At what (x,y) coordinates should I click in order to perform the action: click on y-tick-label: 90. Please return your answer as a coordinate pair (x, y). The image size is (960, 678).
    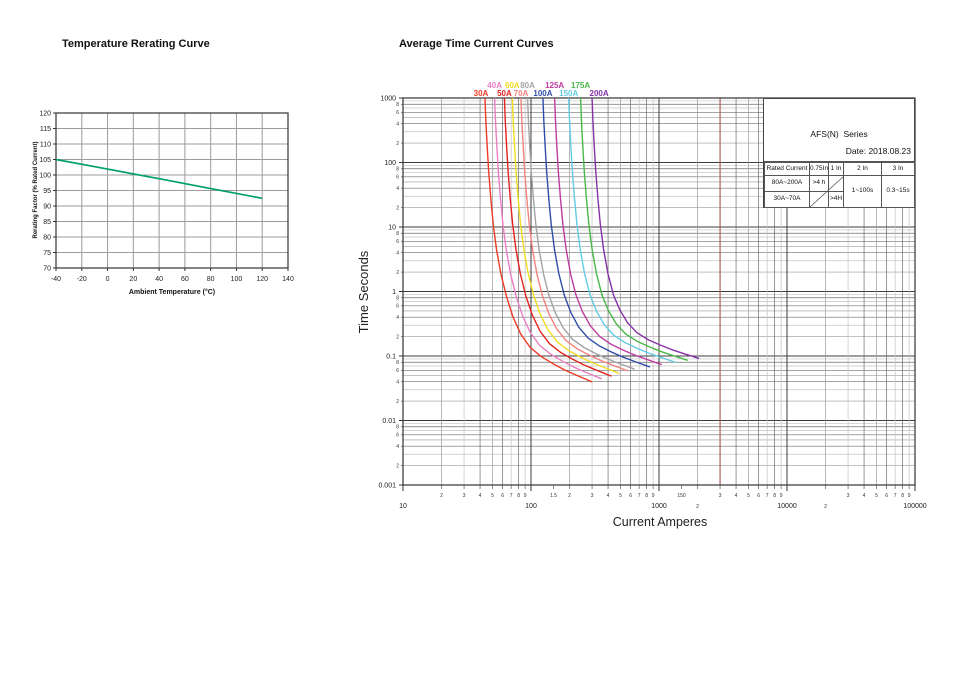
    Looking at the image, I should click on (47, 207).